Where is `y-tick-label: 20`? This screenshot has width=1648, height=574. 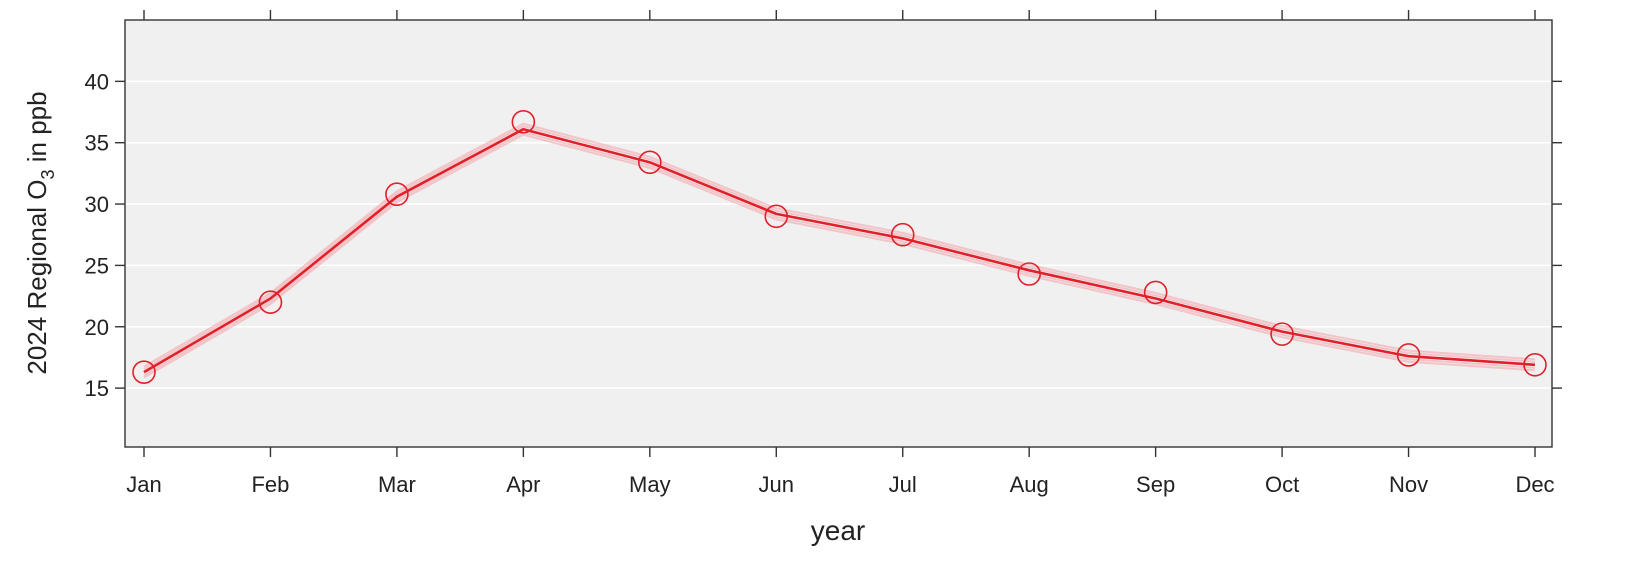
y-tick-label: 20 is located at coordinates (97, 327).